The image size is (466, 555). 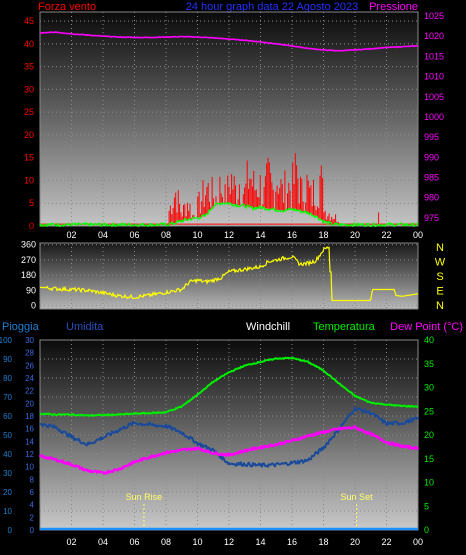 I want to click on humidity-tick-label: 0, so click(x=32, y=530).